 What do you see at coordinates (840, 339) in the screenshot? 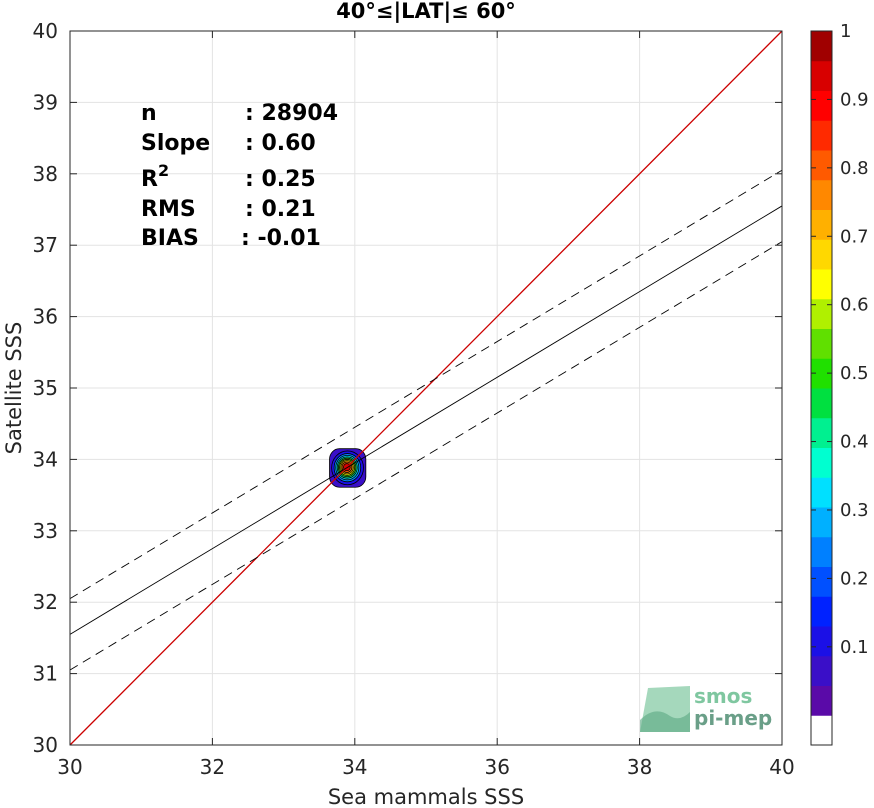
I see `colorbar-ticks: 0.1 0.2 0.3 0.4 0.5 0.6 0.7 0.8 0.9 1` at bounding box center [840, 339].